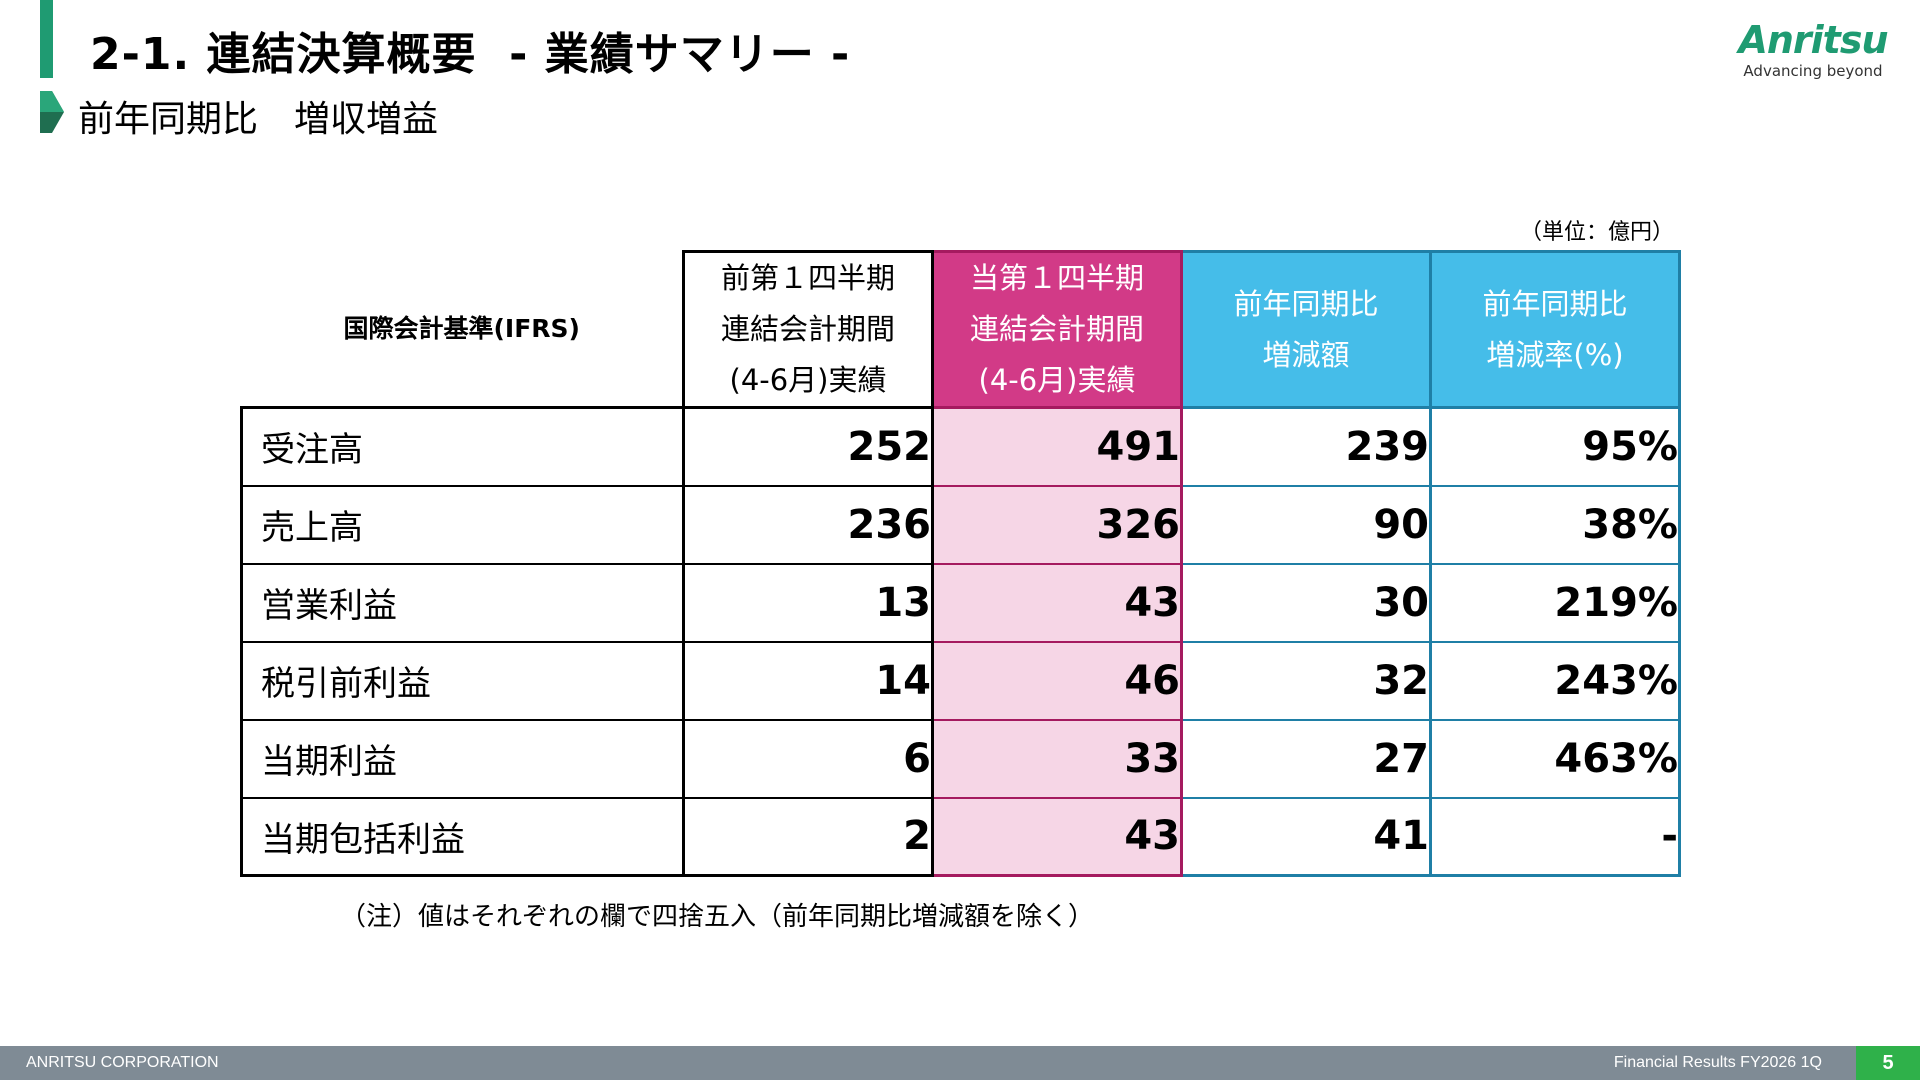 The image size is (1920, 1080). What do you see at coordinates (808, 837) in the screenshot?
I see `prev-value: 2` at bounding box center [808, 837].